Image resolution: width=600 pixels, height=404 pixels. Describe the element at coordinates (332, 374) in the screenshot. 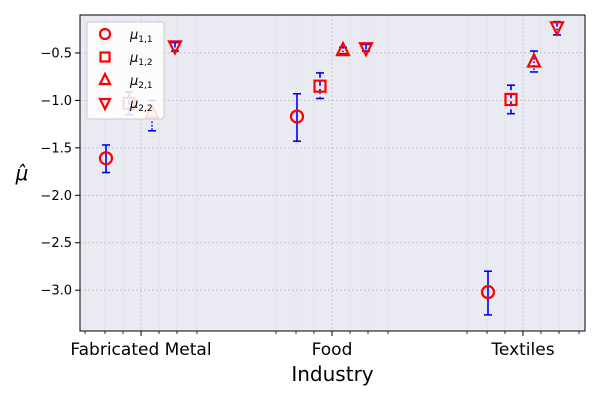

I see `x-axis-label: Industry` at that location.